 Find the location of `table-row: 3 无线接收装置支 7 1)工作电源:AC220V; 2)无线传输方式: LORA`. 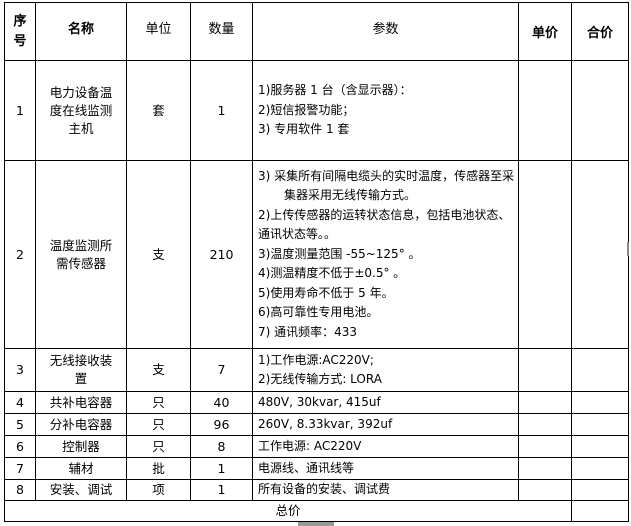

table-row: 3 无线接收装置支 7 1)工作电源:AC220V; 2)无线传输方式: LORA is located at coordinates (316, 370).